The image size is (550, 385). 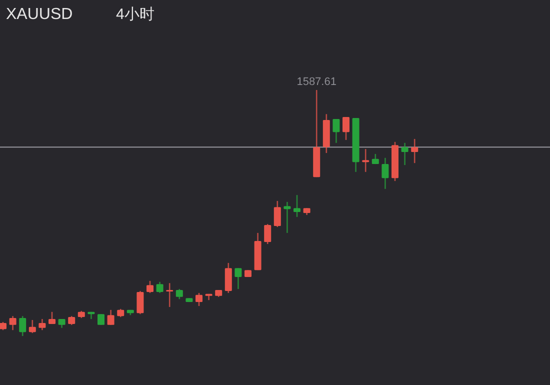 I want to click on title: XAUUSD, so click(x=39, y=14).